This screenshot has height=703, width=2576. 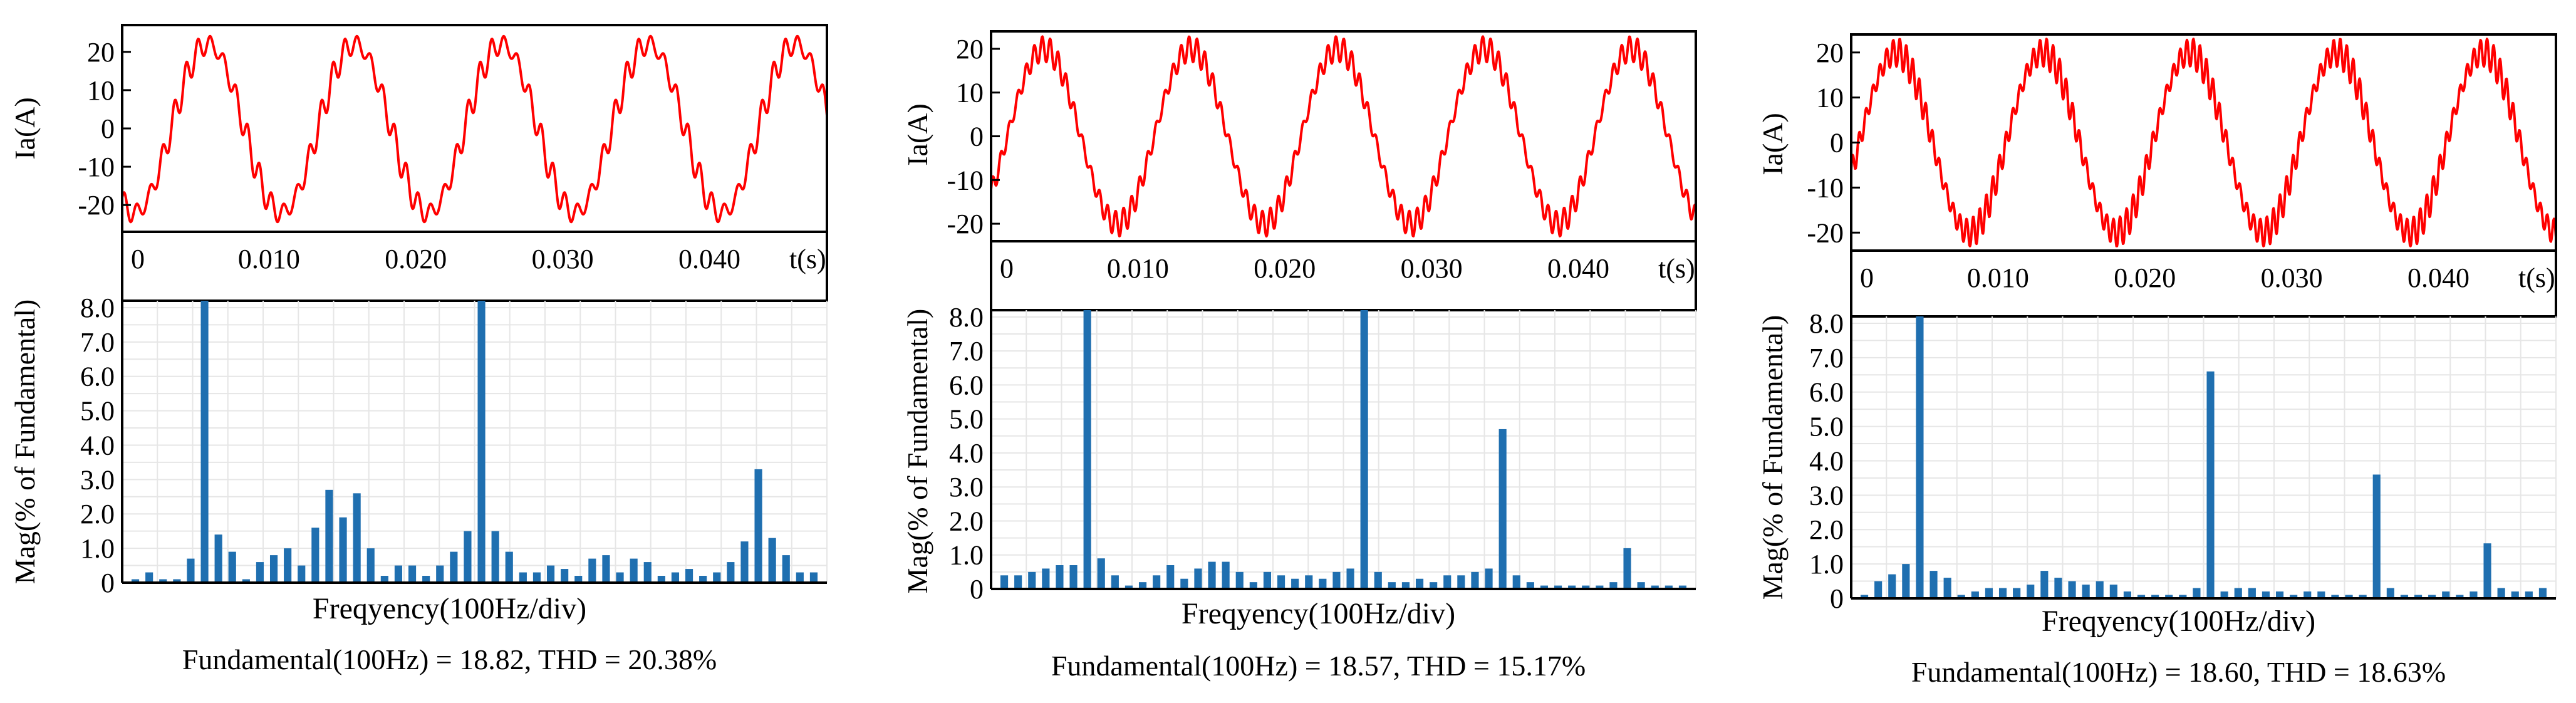 What do you see at coordinates (1825, 187) in the screenshot?
I see `right-ia-tick-label: -10` at bounding box center [1825, 187].